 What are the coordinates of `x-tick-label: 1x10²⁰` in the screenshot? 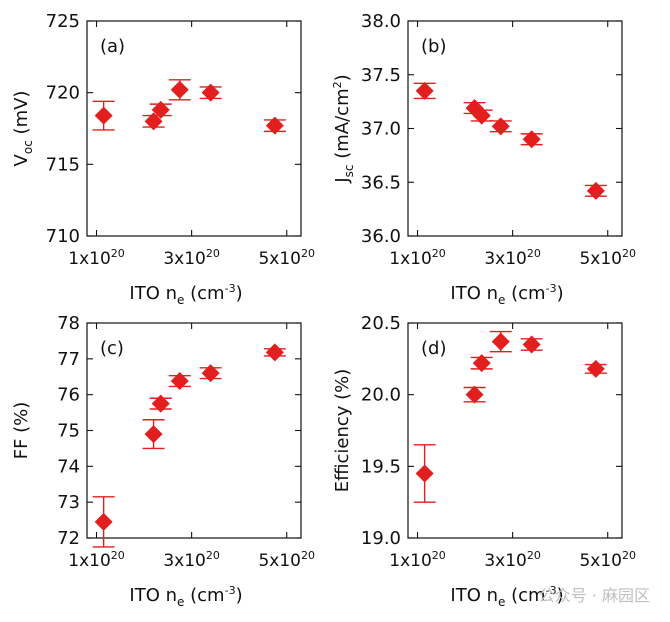 It's located at (417, 560).